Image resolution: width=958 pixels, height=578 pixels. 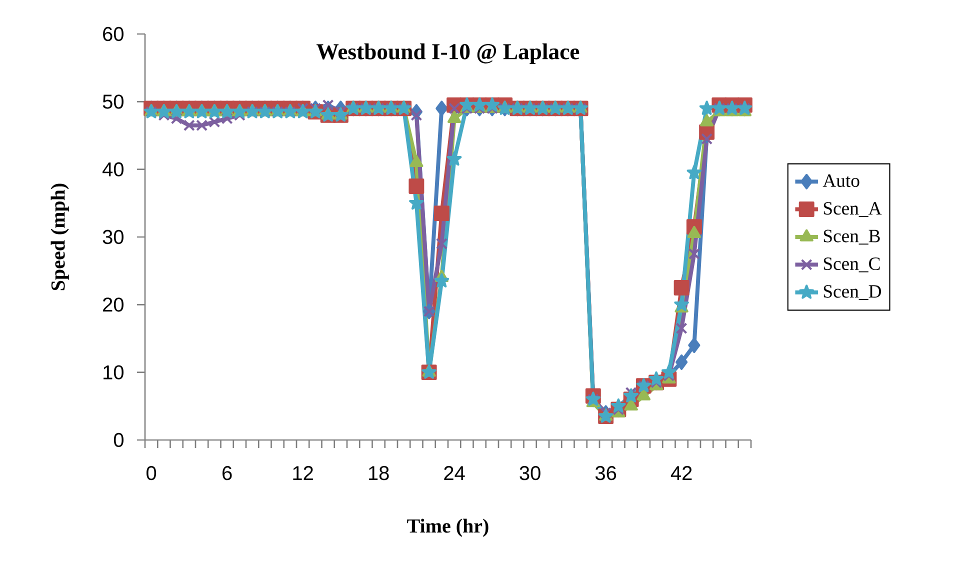 I want to click on x-tick-label: 18, so click(x=378, y=473).